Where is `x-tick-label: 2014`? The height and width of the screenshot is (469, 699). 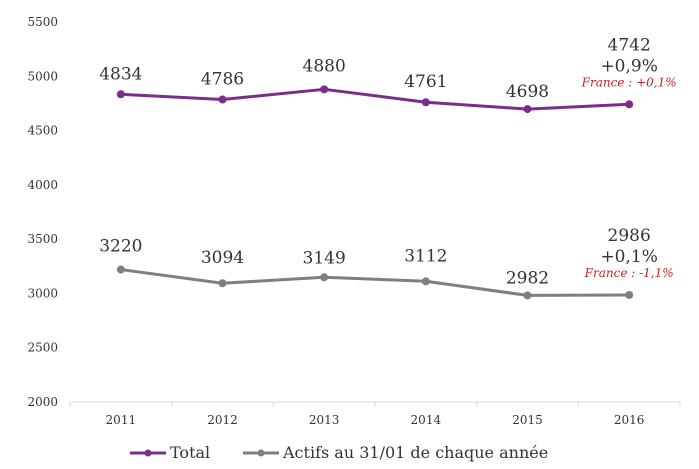 x-tick-label: 2014 is located at coordinates (426, 420).